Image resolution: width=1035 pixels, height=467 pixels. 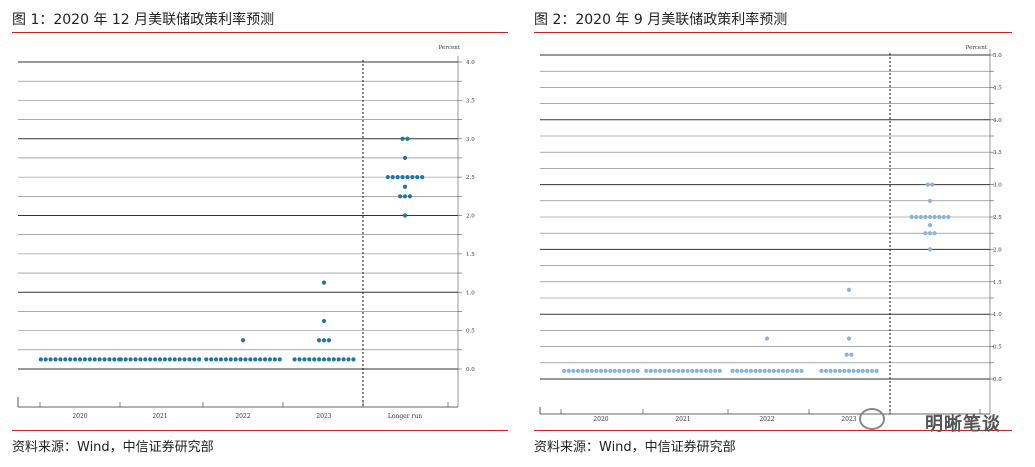 What do you see at coordinates (773, 430) in the screenshot?
I see `source-rule` at bounding box center [773, 430].